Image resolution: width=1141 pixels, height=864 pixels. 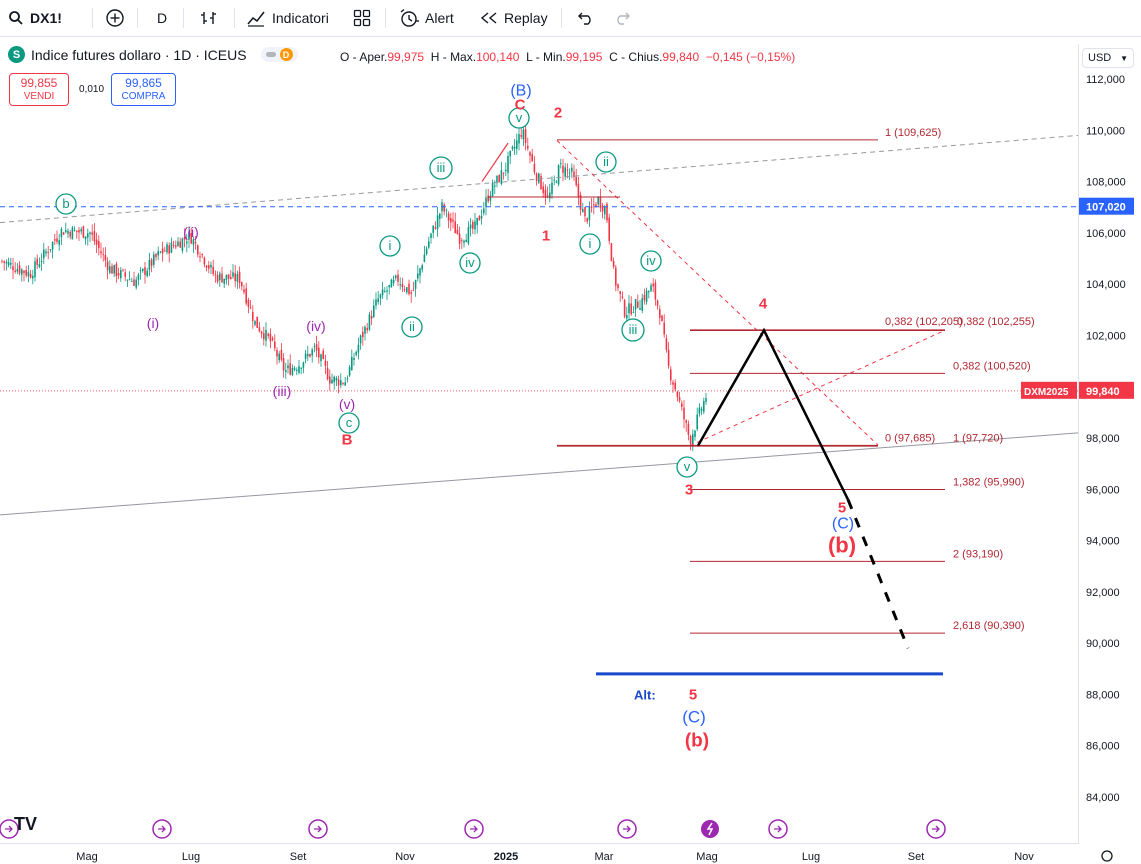 I want to click on event-arrow-icon, so click(x=318, y=829).